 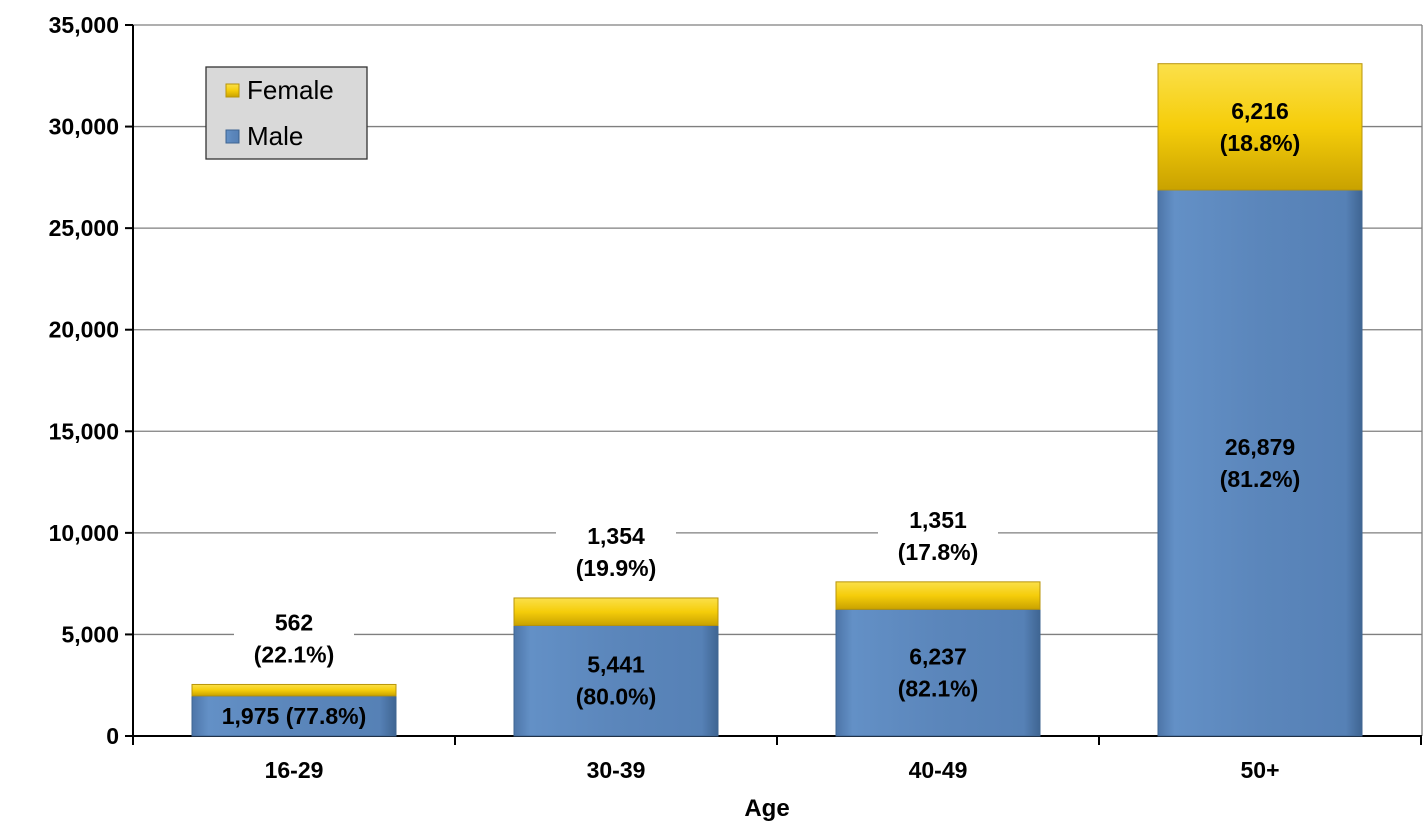 I want to click on legend-label-male: Male, so click(x=275, y=136).